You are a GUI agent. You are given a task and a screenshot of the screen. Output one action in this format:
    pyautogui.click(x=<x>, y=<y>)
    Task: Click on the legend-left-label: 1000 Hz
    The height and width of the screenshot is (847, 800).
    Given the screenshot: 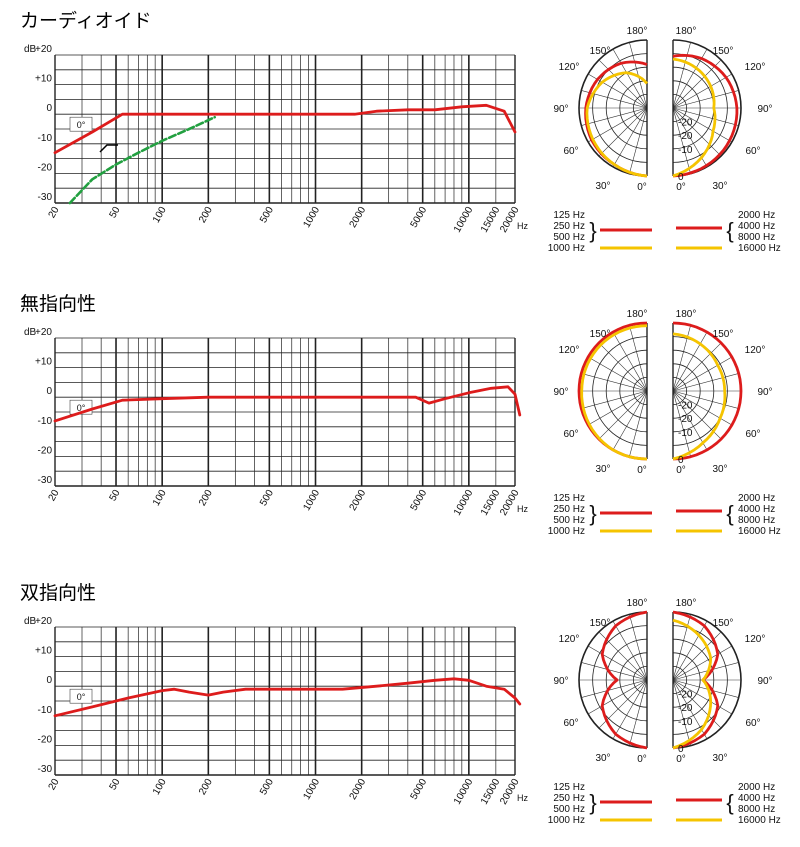 What is the action you would take?
    pyautogui.click(x=566, y=531)
    